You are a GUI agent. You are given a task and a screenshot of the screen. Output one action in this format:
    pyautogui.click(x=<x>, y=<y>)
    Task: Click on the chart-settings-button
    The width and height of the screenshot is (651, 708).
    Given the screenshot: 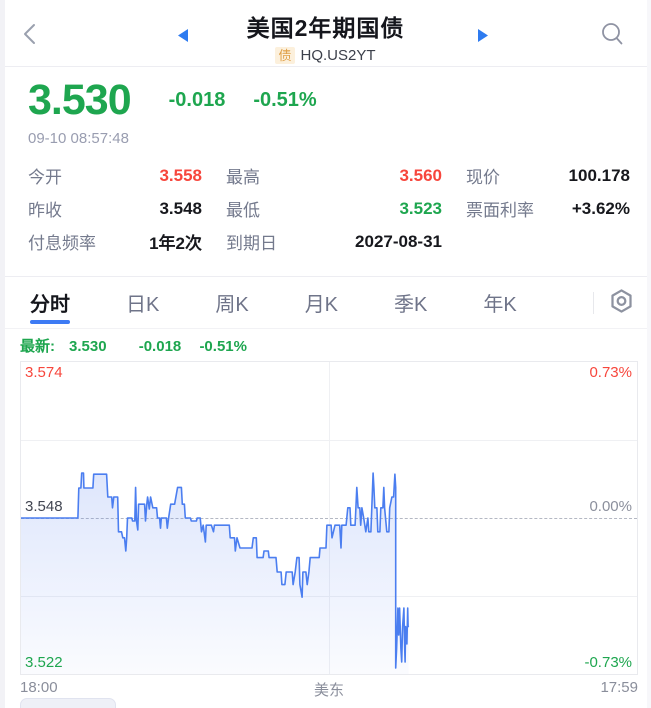 What is the action you would take?
    pyautogui.click(x=621, y=302)
    